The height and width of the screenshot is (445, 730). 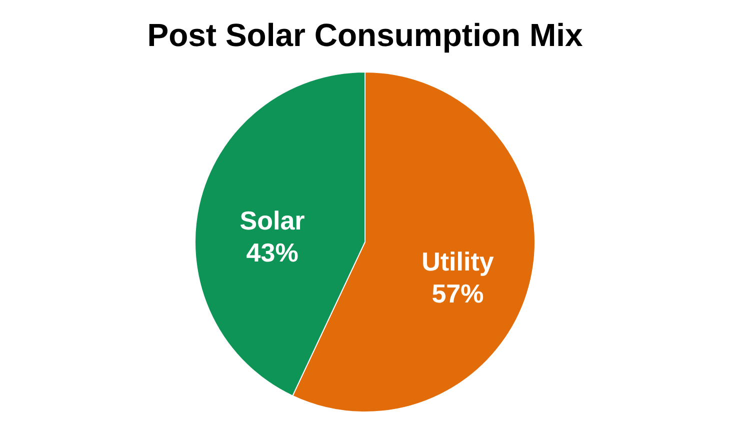 I want to click on data-label: 43%, so click(x=272, y=252).